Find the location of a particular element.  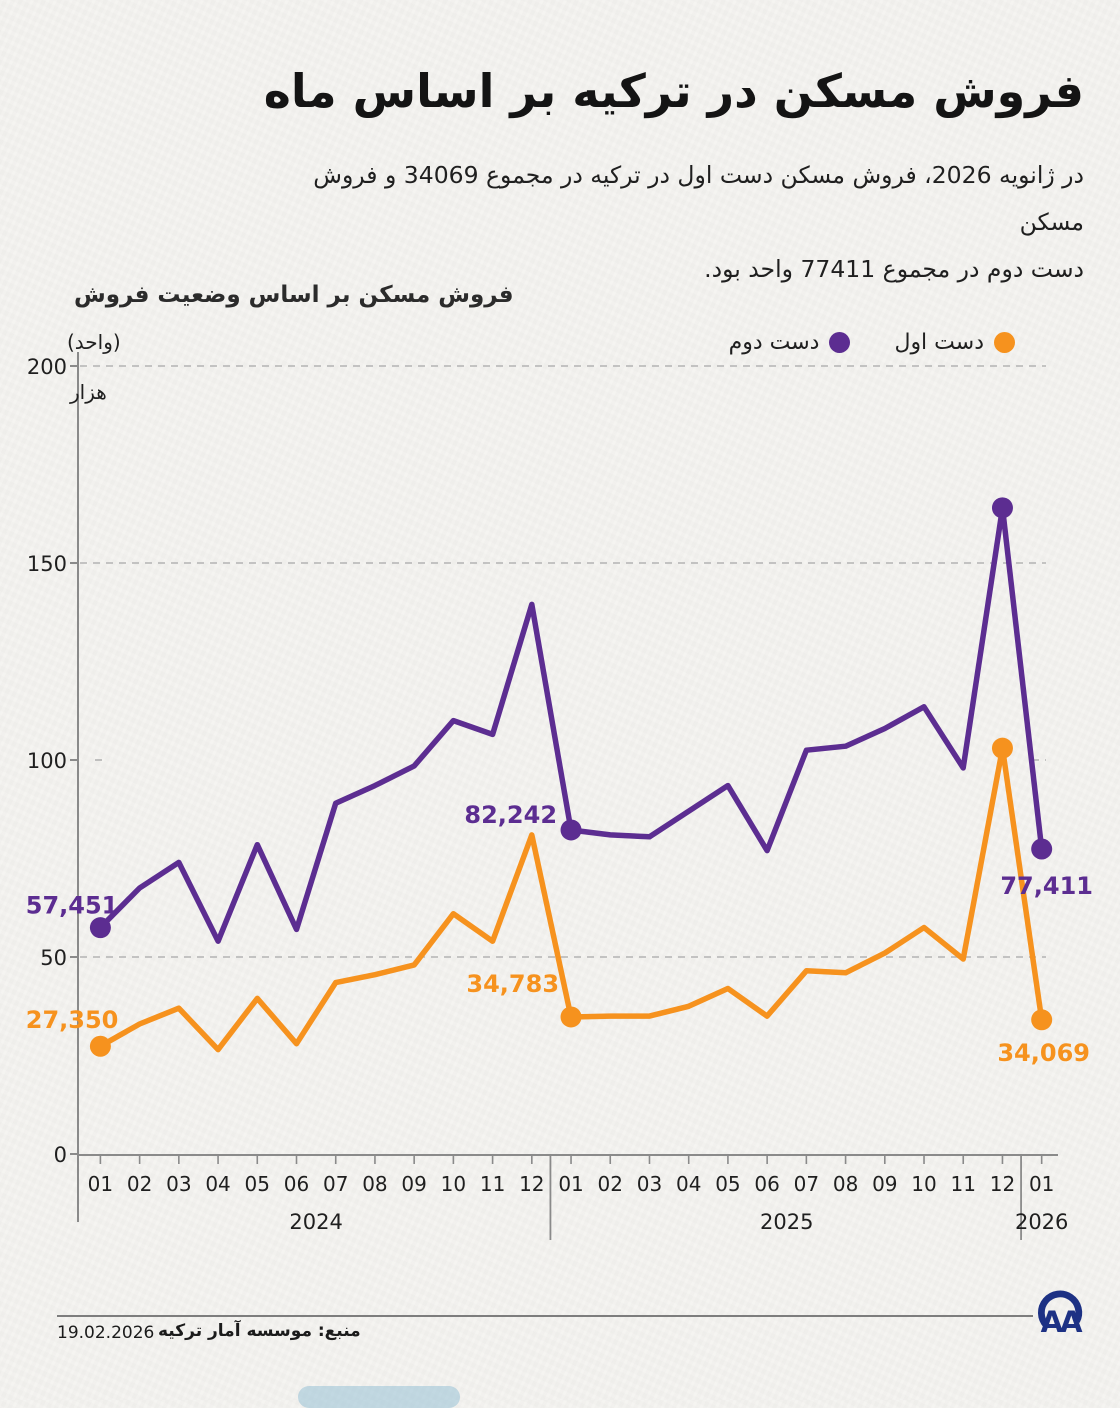

data-point-label: 34,783 is located at coordinates (512, 984).